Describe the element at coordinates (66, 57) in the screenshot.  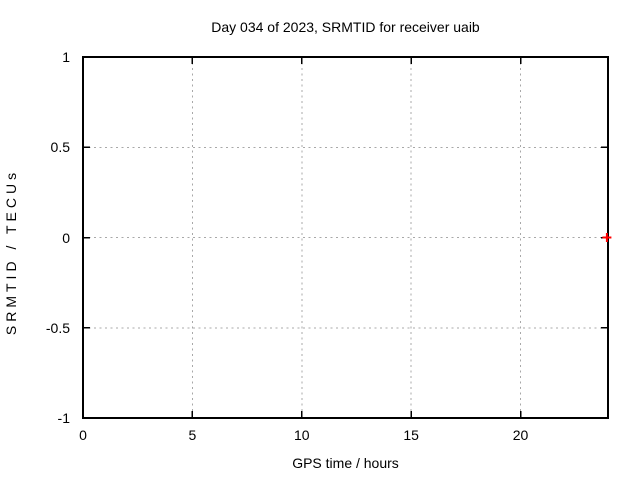
I see `y-tick-label: 1` at that location.